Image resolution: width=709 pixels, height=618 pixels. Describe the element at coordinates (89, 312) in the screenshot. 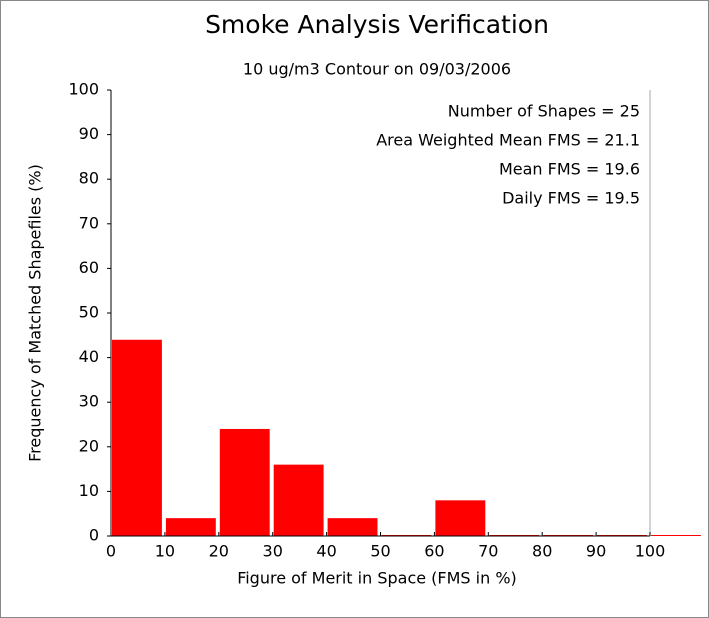

I see `y-tick-label: 50` at that location.